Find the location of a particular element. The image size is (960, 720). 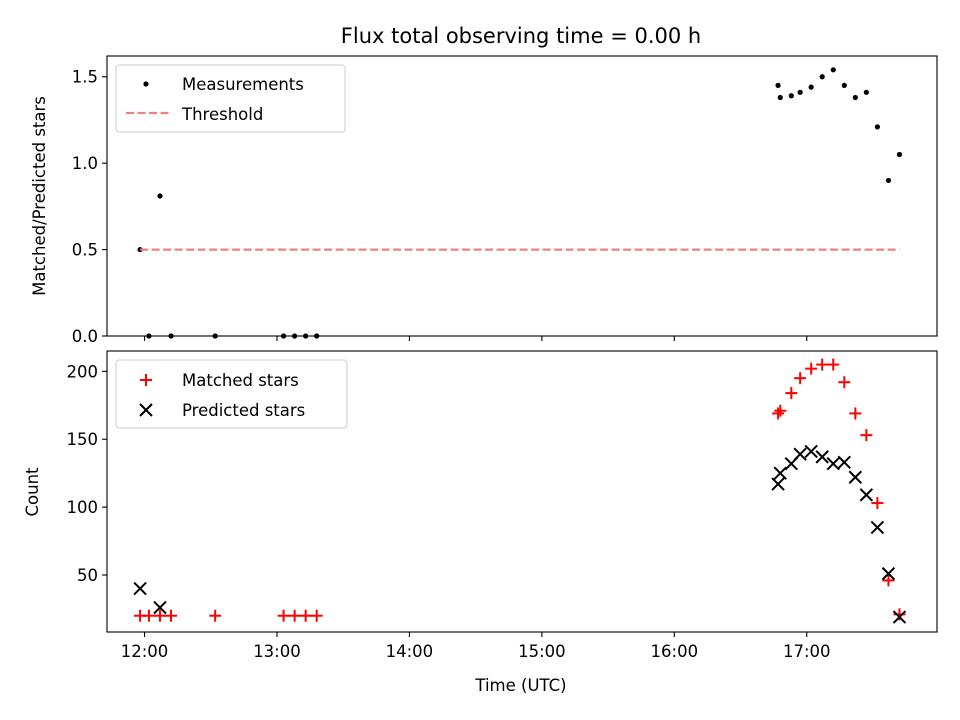

y-tick-label-0-2: 1.0 is located at coordinates (85, 163).